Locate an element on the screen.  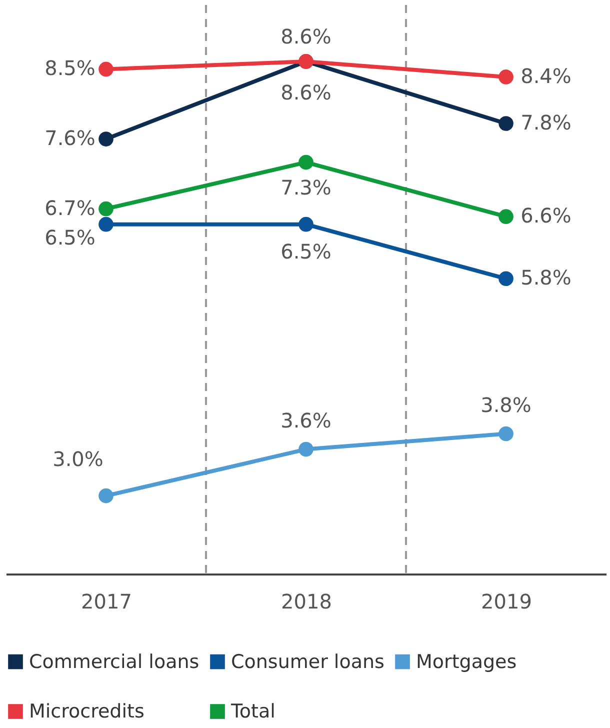
legend-label: Commercial loans is located at coordinates (114, 661).